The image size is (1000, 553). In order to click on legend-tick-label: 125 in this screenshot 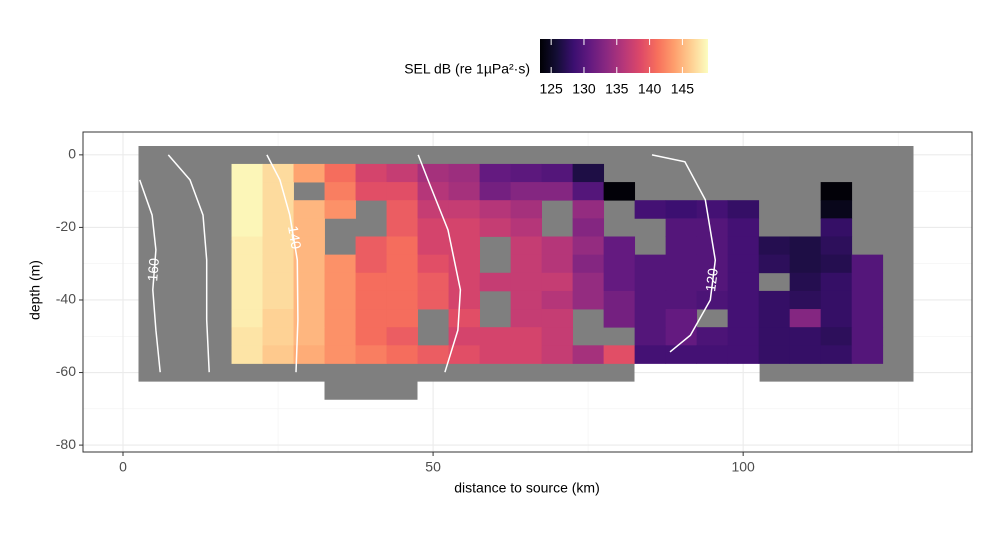, I will do `click(551, 89)`.